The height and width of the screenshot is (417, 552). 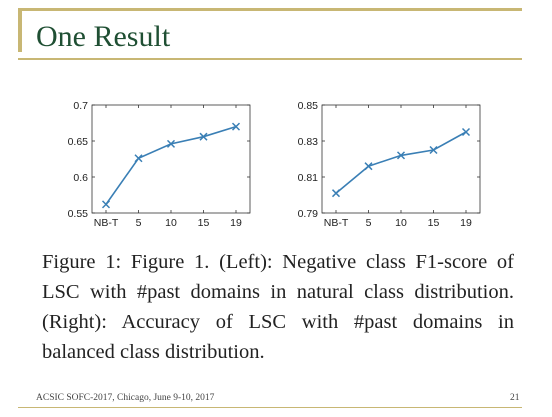 I want to click on slide-title: One Result, so click(x=103, y=36).